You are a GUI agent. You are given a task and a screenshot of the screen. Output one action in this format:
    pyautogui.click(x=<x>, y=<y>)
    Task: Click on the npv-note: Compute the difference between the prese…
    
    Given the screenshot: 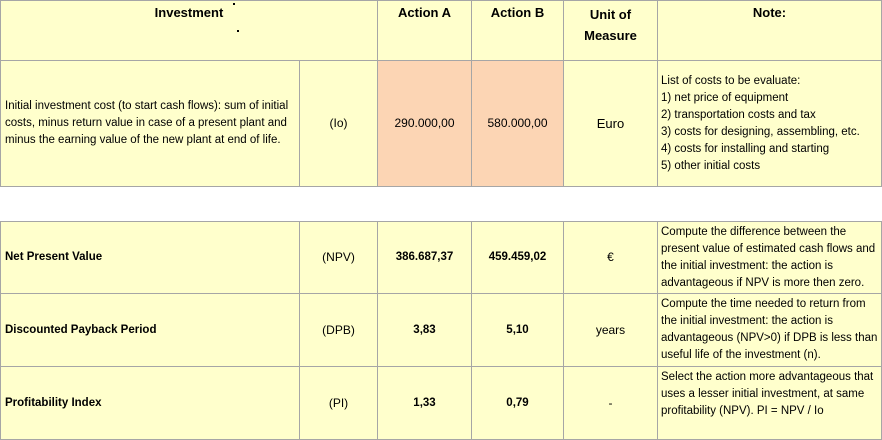 What is the action you would take?
    pyautogui.click(x=770, y=257)
    